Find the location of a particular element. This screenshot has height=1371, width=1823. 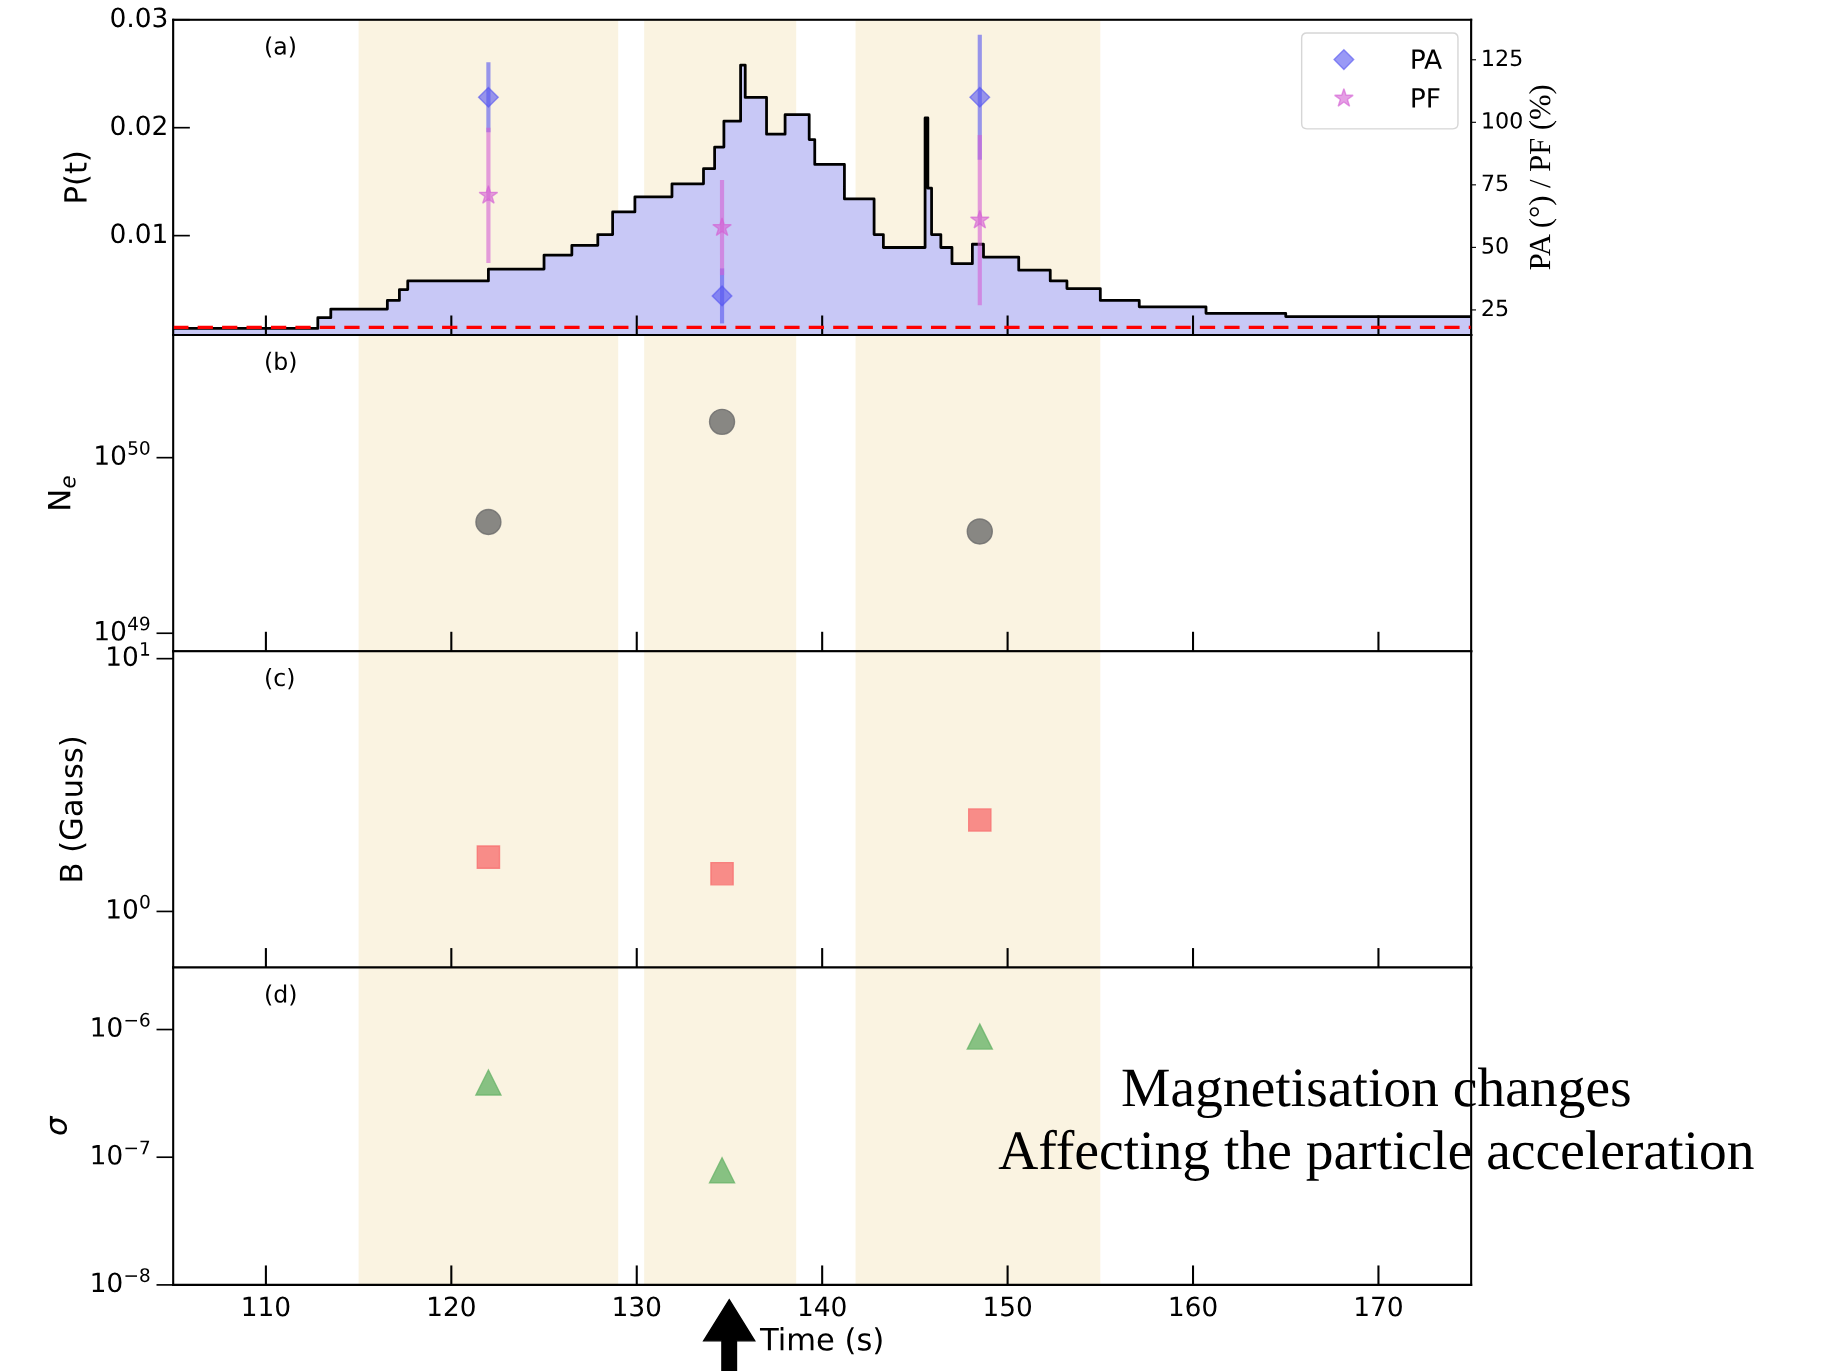

x-axis-title: Time (s) is located at coordinates (820, 1341).